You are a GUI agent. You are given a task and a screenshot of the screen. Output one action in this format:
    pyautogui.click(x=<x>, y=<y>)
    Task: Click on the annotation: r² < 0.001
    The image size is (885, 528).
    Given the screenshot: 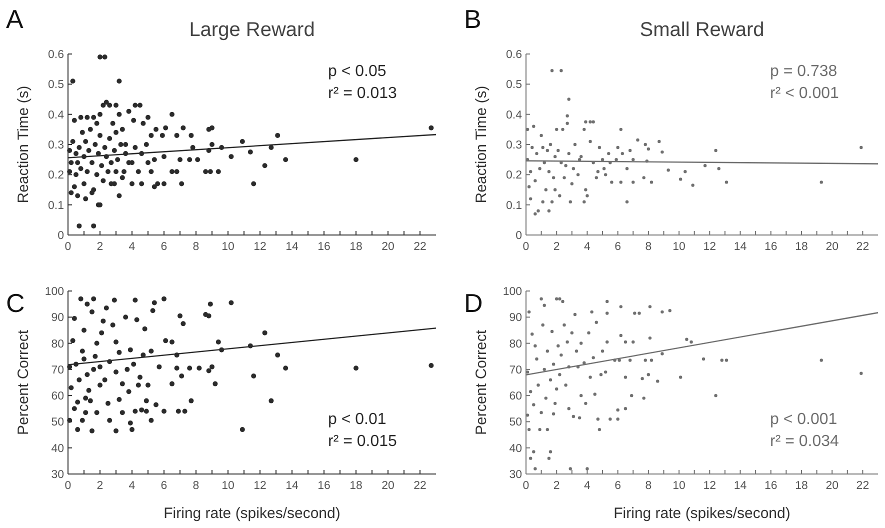 What is the action you would take?
    pyautogui.click(x=805, y=93)
    